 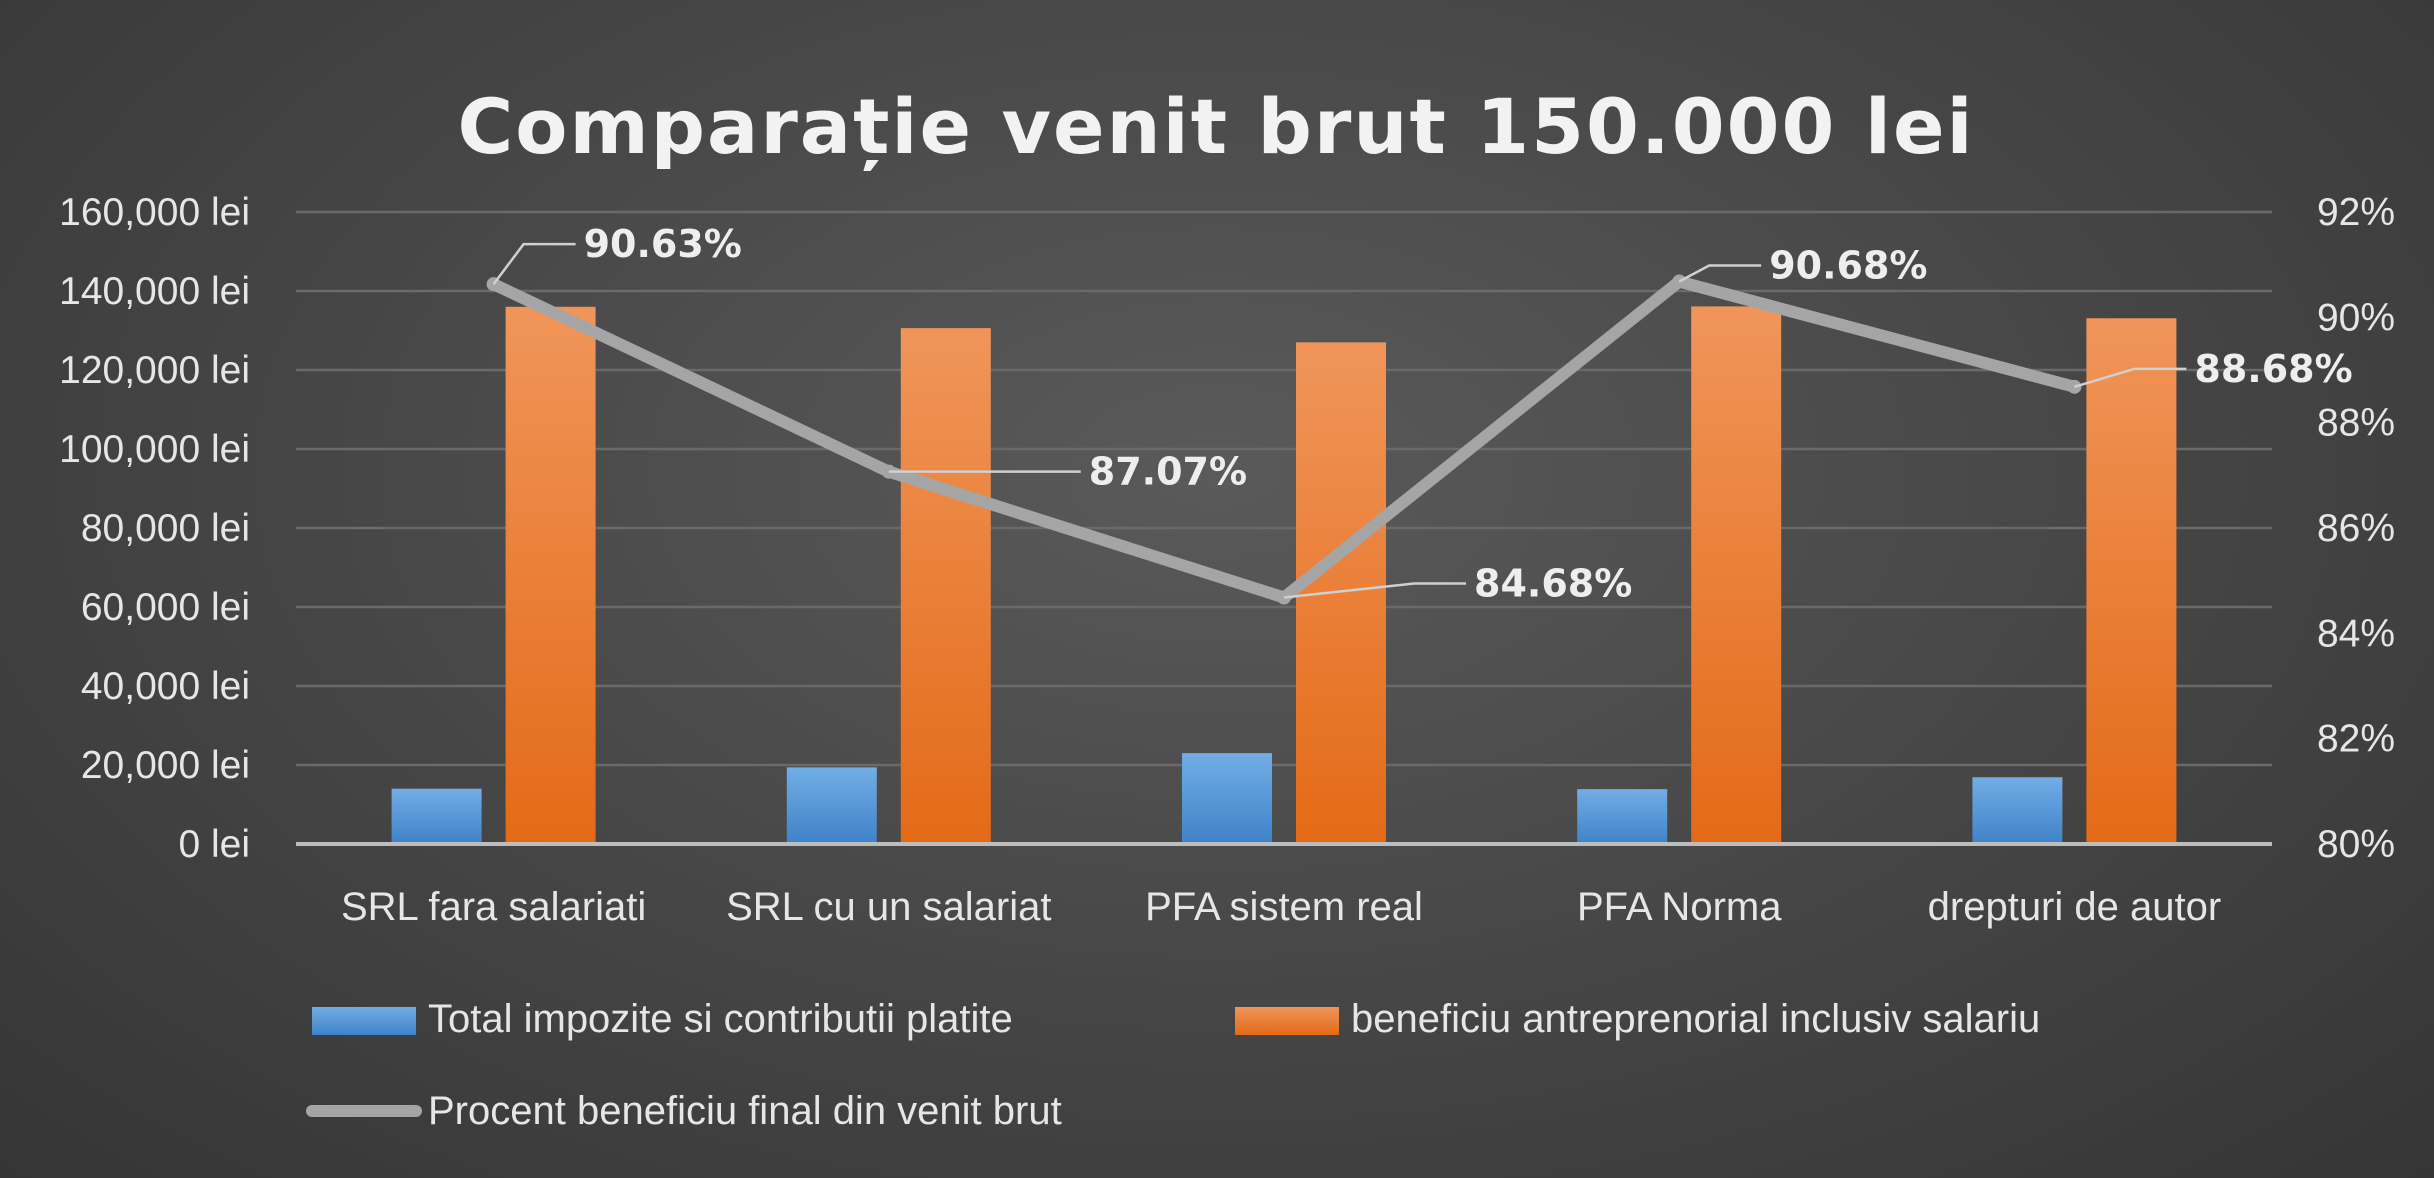 What do you see at coordinates (1287, 1021) in the screenshot?
I see `legend-swatch-benefit` at bounding box center [1287, 1021].